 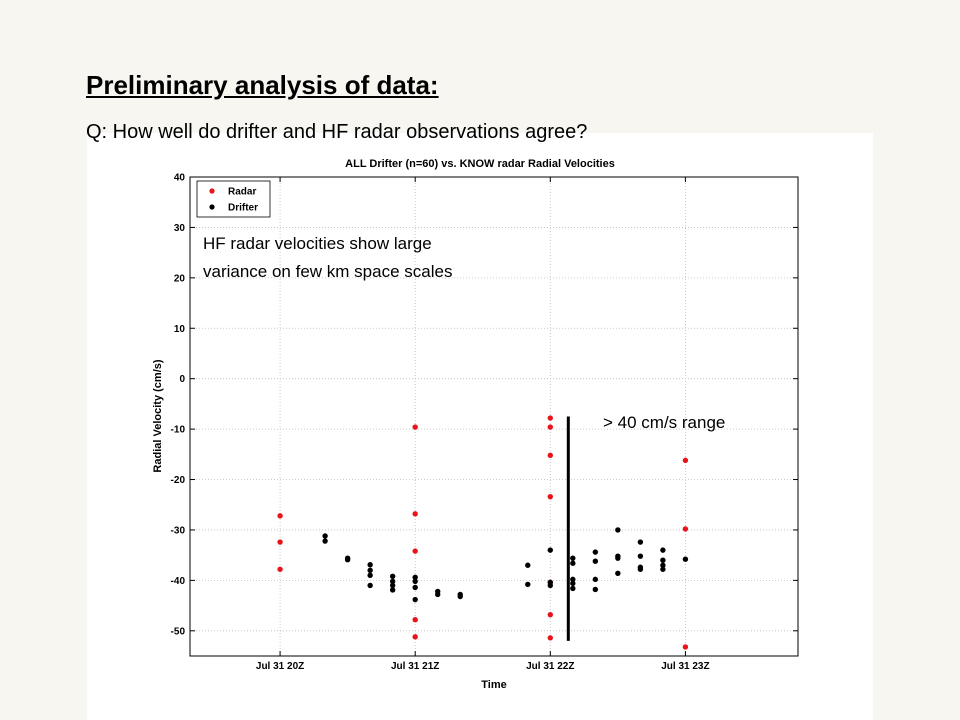 What do you see at coordinates (280, 666) in the screenshot?
I see `x-tick-label: Jul 31 20Z` at bounding box center [280, 666].